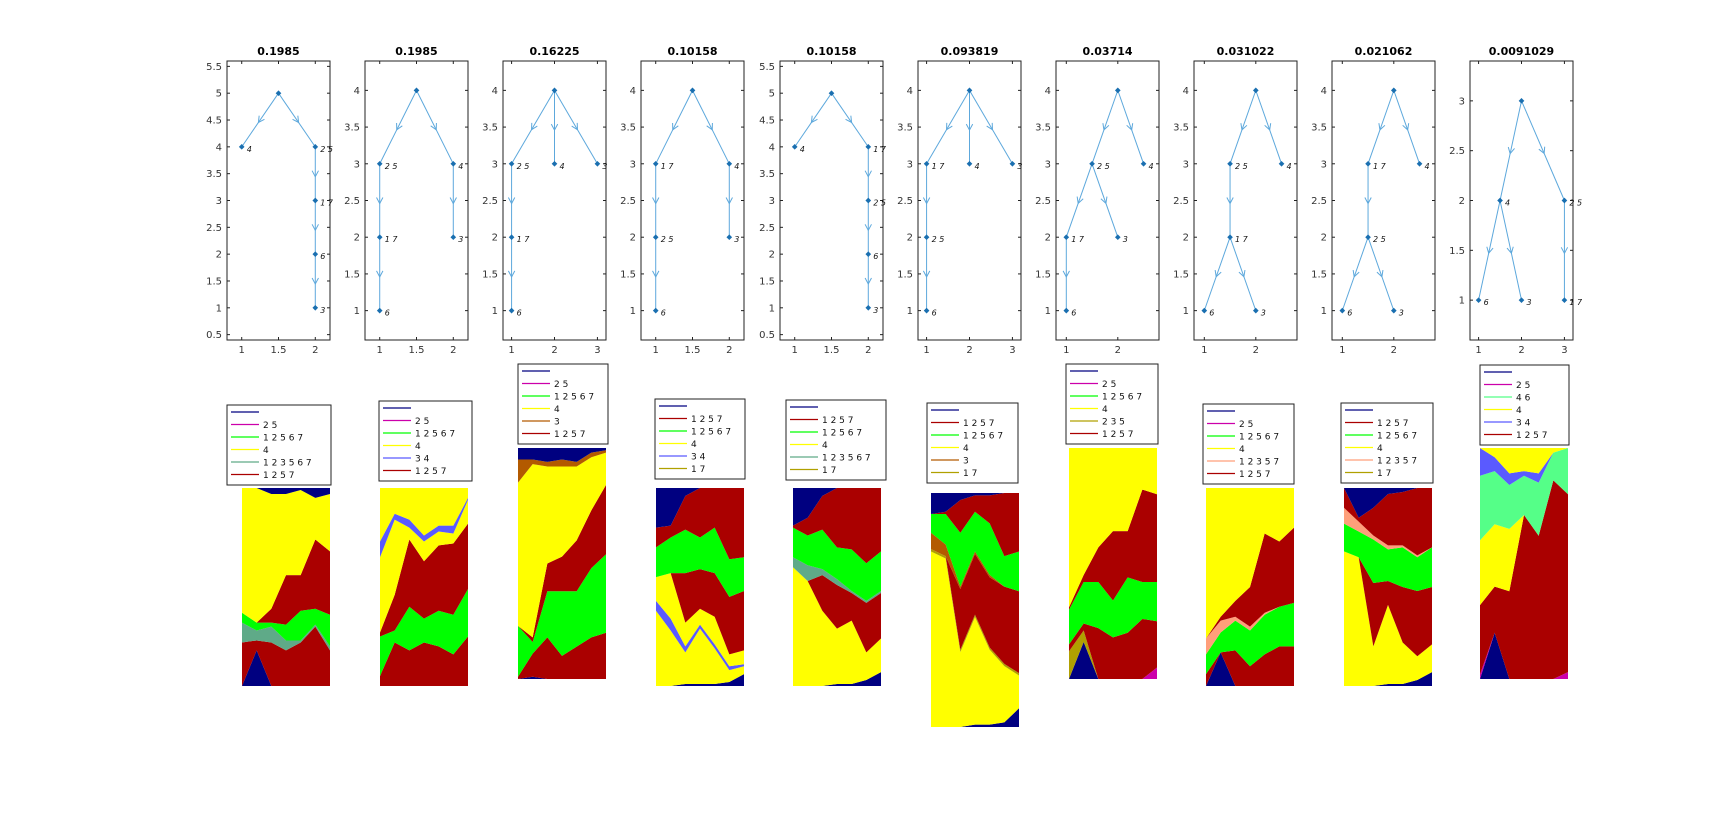 This screenshot has width=1729, height=814. What do you see at coordinates (1122, 398) in the screenshot?
I see `legend-entry: 1 2 5 6 7` at bounding box center [1122, 398].